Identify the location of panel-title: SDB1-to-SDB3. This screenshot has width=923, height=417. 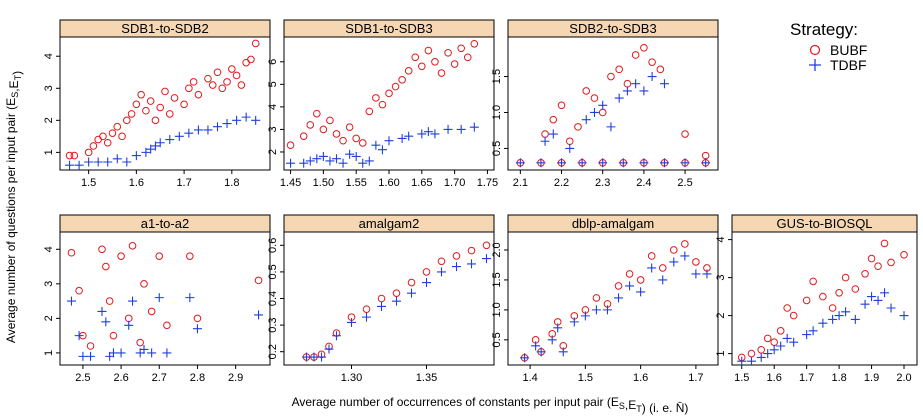
(388, 28).